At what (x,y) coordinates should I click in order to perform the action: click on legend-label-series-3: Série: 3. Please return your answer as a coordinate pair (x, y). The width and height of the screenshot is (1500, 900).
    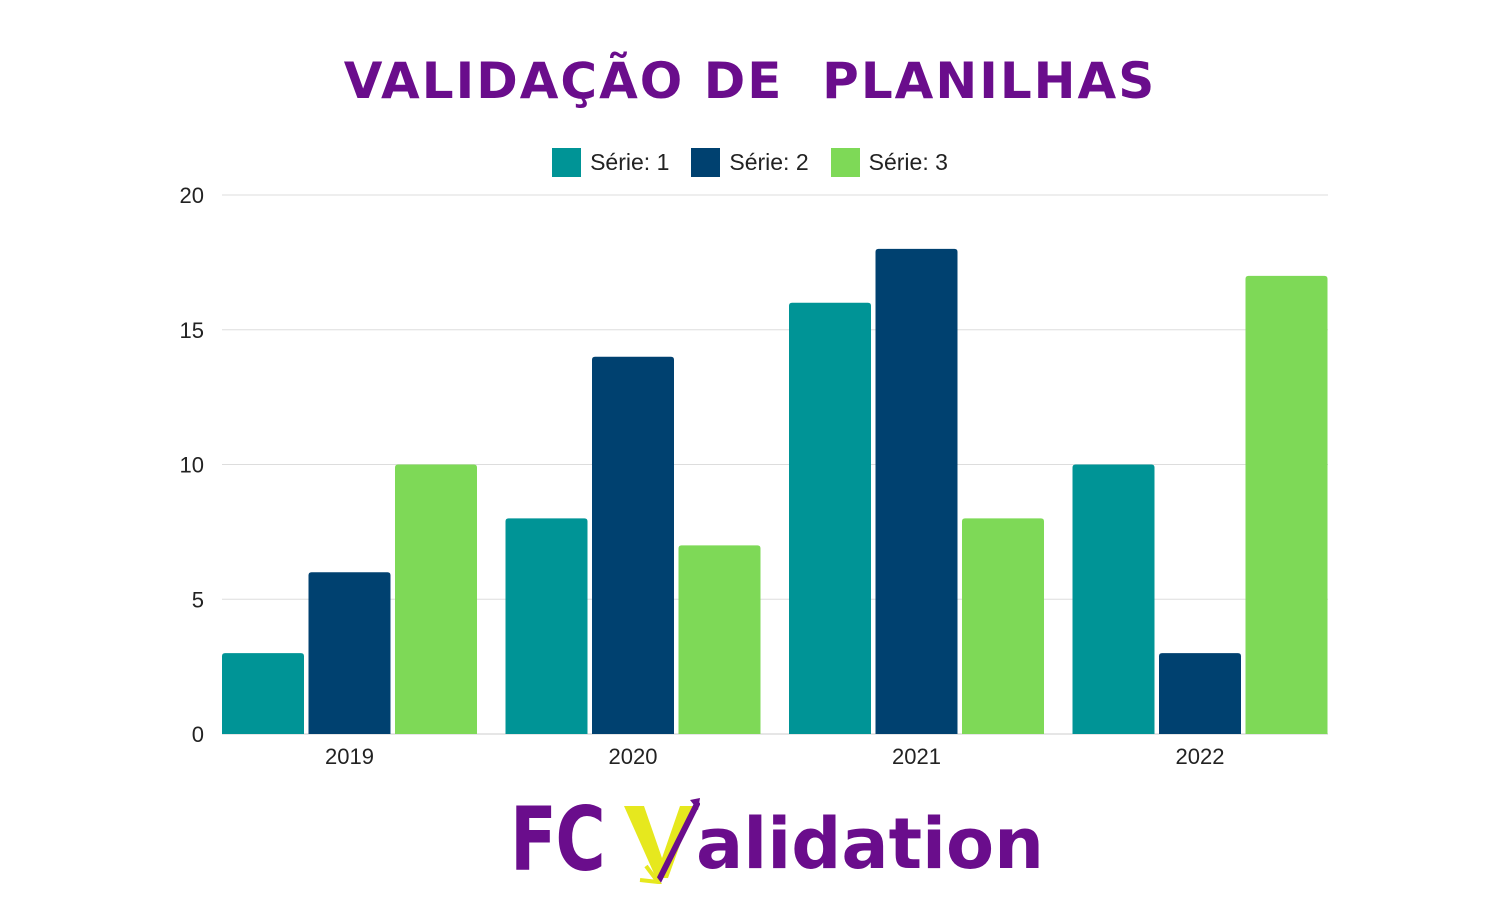
    Looking at the image, I should click on (908, 162).